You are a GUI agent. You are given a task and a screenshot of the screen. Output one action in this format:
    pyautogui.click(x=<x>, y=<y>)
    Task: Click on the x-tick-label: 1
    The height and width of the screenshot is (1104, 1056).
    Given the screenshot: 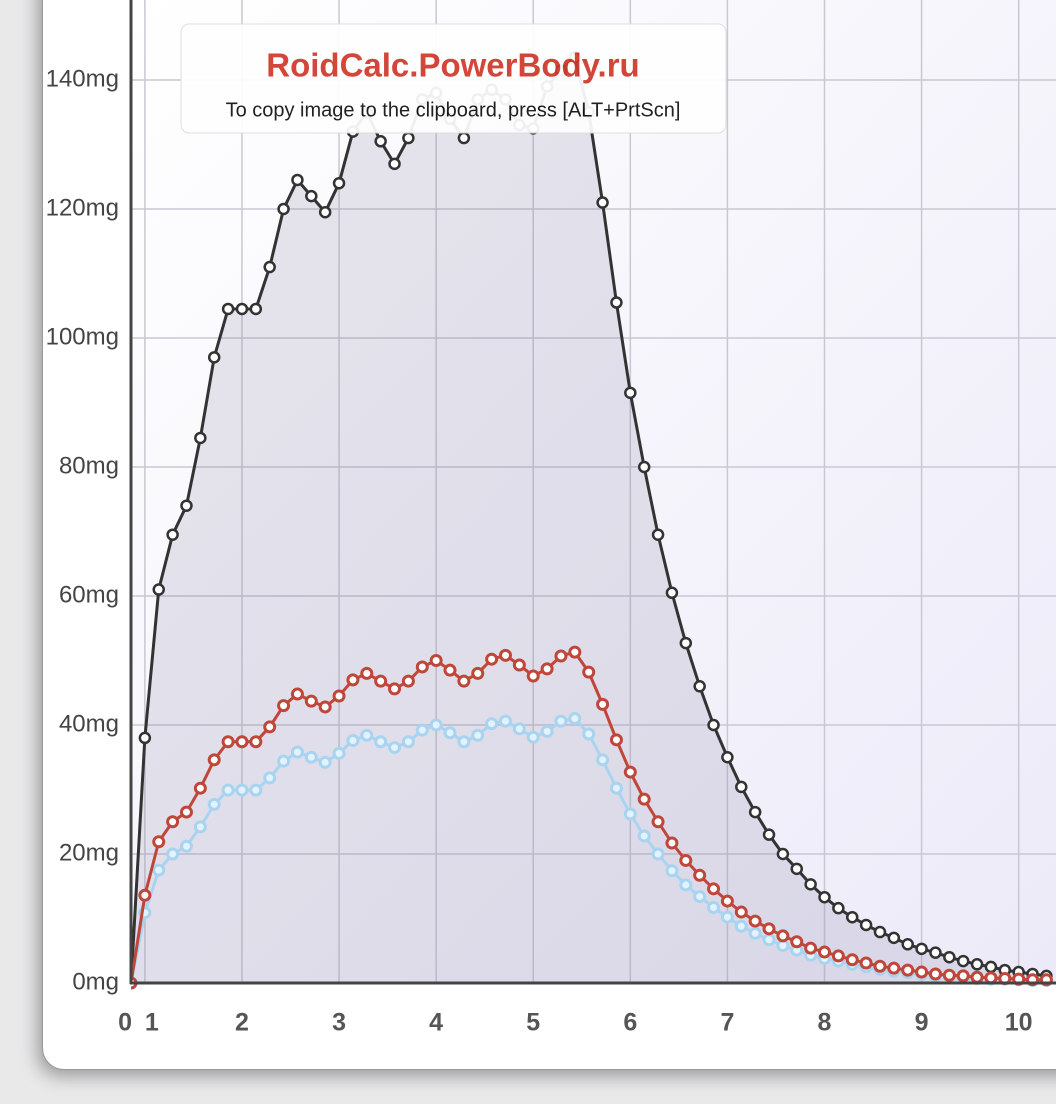 What is the action you would take?
    pyautogui.click(x=152, y=1023)
    